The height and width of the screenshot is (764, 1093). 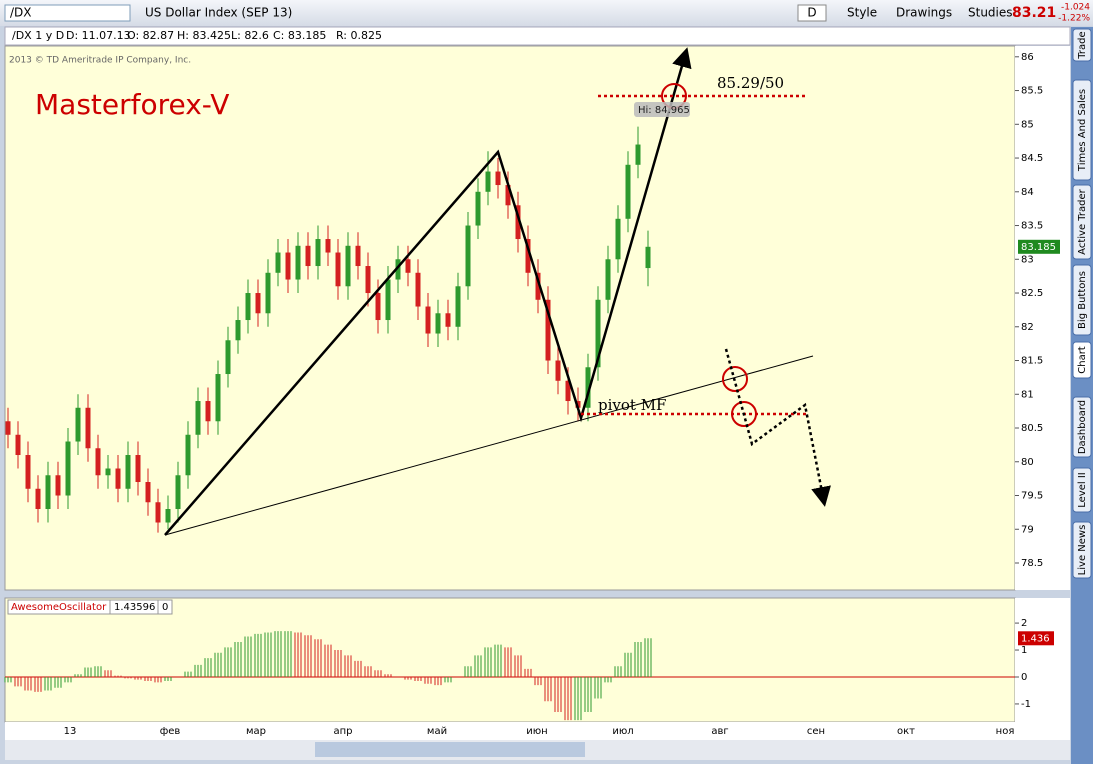 What do you see at coordinates (1027, 124) in the screenshot?
I see `y-tick-label: 85` at bounding box center [1027, 124].